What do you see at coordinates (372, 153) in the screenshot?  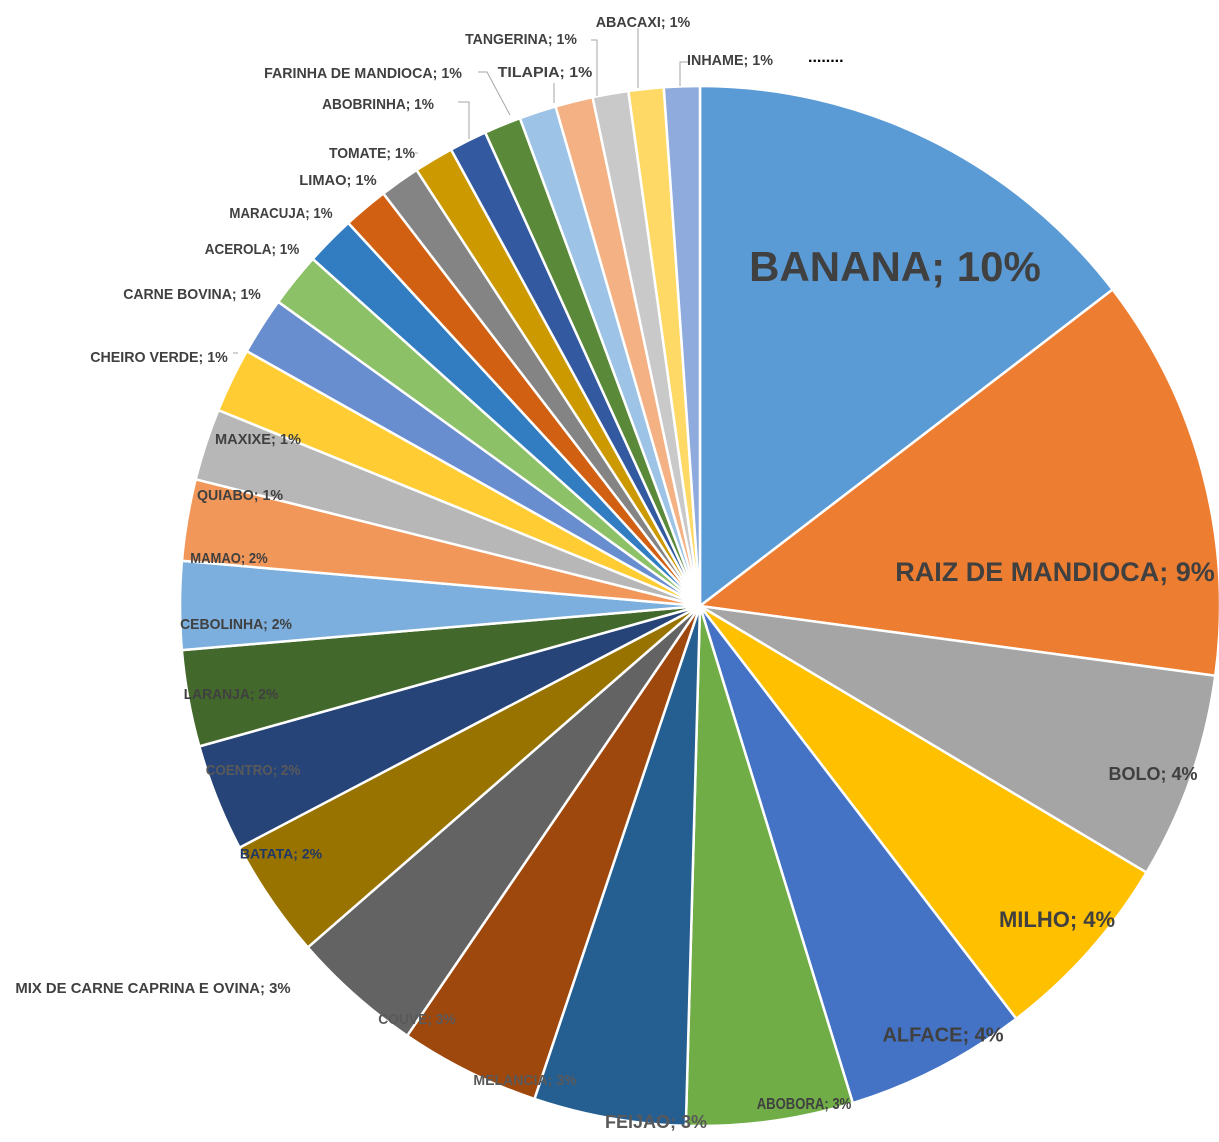 I see `data-label-tomate: TOMATE; 1%` at bounding box center [372, 153].